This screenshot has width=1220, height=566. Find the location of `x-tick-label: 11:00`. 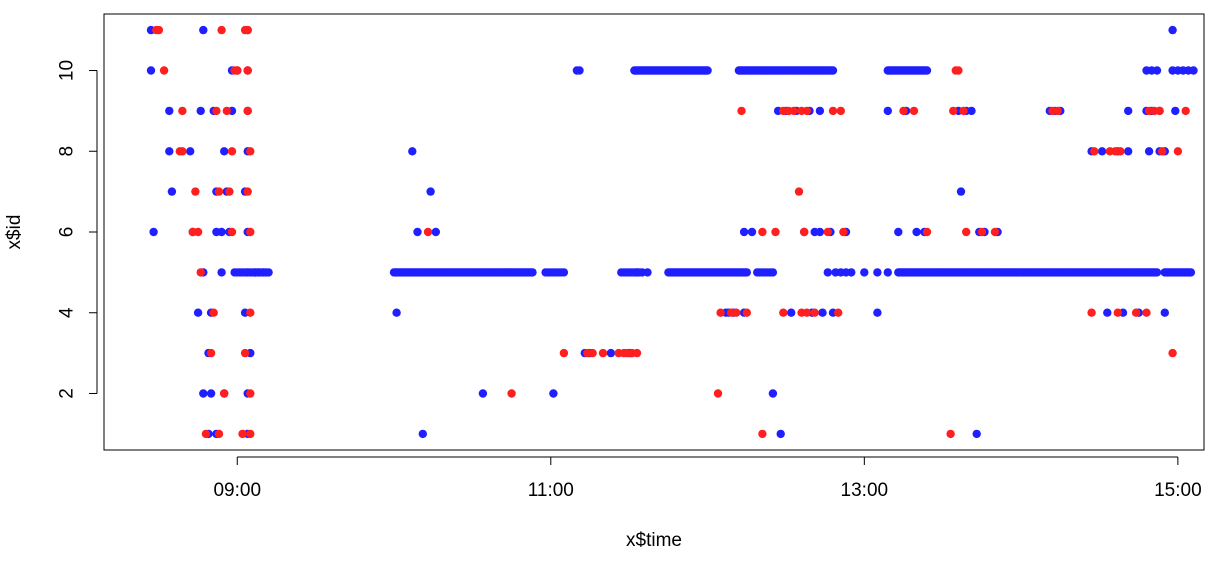

x-tick-label: 11:00 is located at coordinates (551, 490).